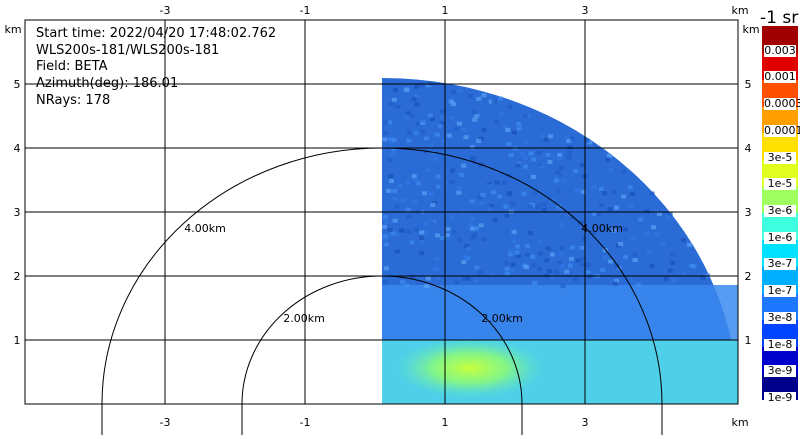 The width and height of the screenshot is (800, 439). What do you see at coordinates (780, 344) in the screenshot?
I see `colorbar-tick-label: 1e-8` at bounding box center [780, 344].